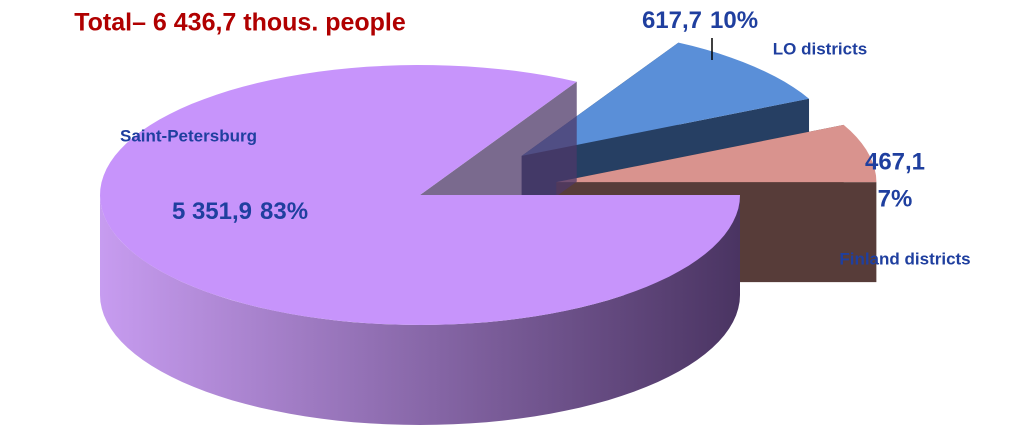  Describe the element at coordinates (188, 135) in the screenshot. I see `category-label: Saint-Petersburg` at that location.